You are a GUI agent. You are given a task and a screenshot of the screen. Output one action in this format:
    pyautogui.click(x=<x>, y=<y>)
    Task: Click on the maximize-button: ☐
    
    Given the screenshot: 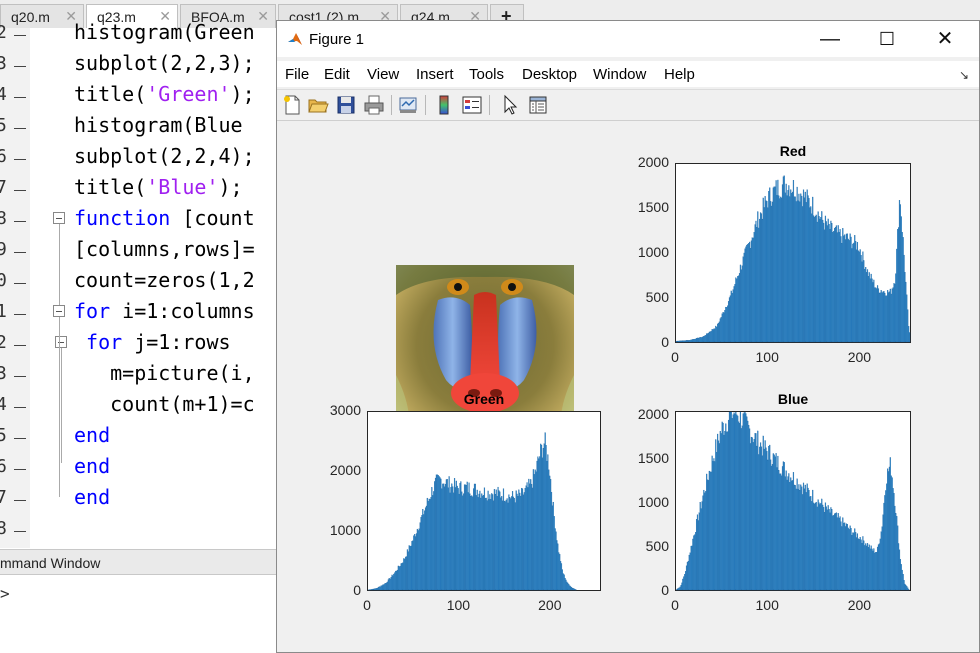 What is the action you would take?
    pyautogui.click(x=887, y=39)
    